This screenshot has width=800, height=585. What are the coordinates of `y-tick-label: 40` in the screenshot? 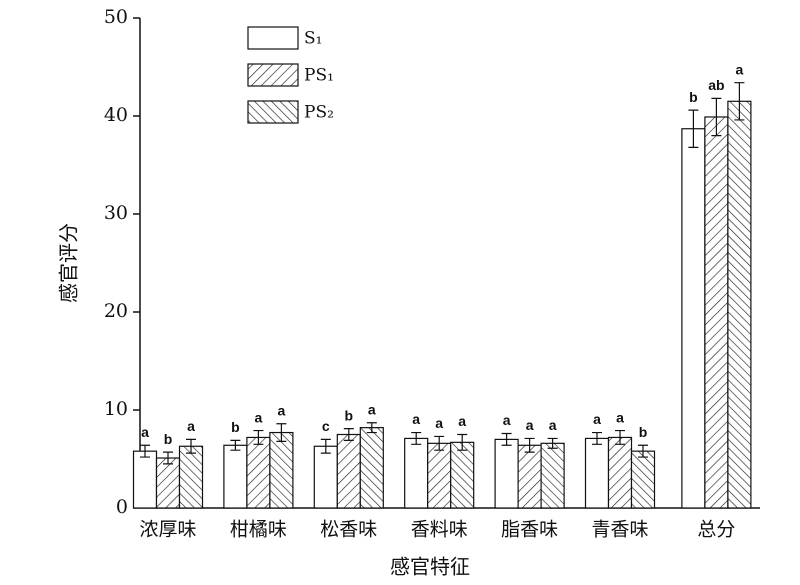 It's located at (116, 115).